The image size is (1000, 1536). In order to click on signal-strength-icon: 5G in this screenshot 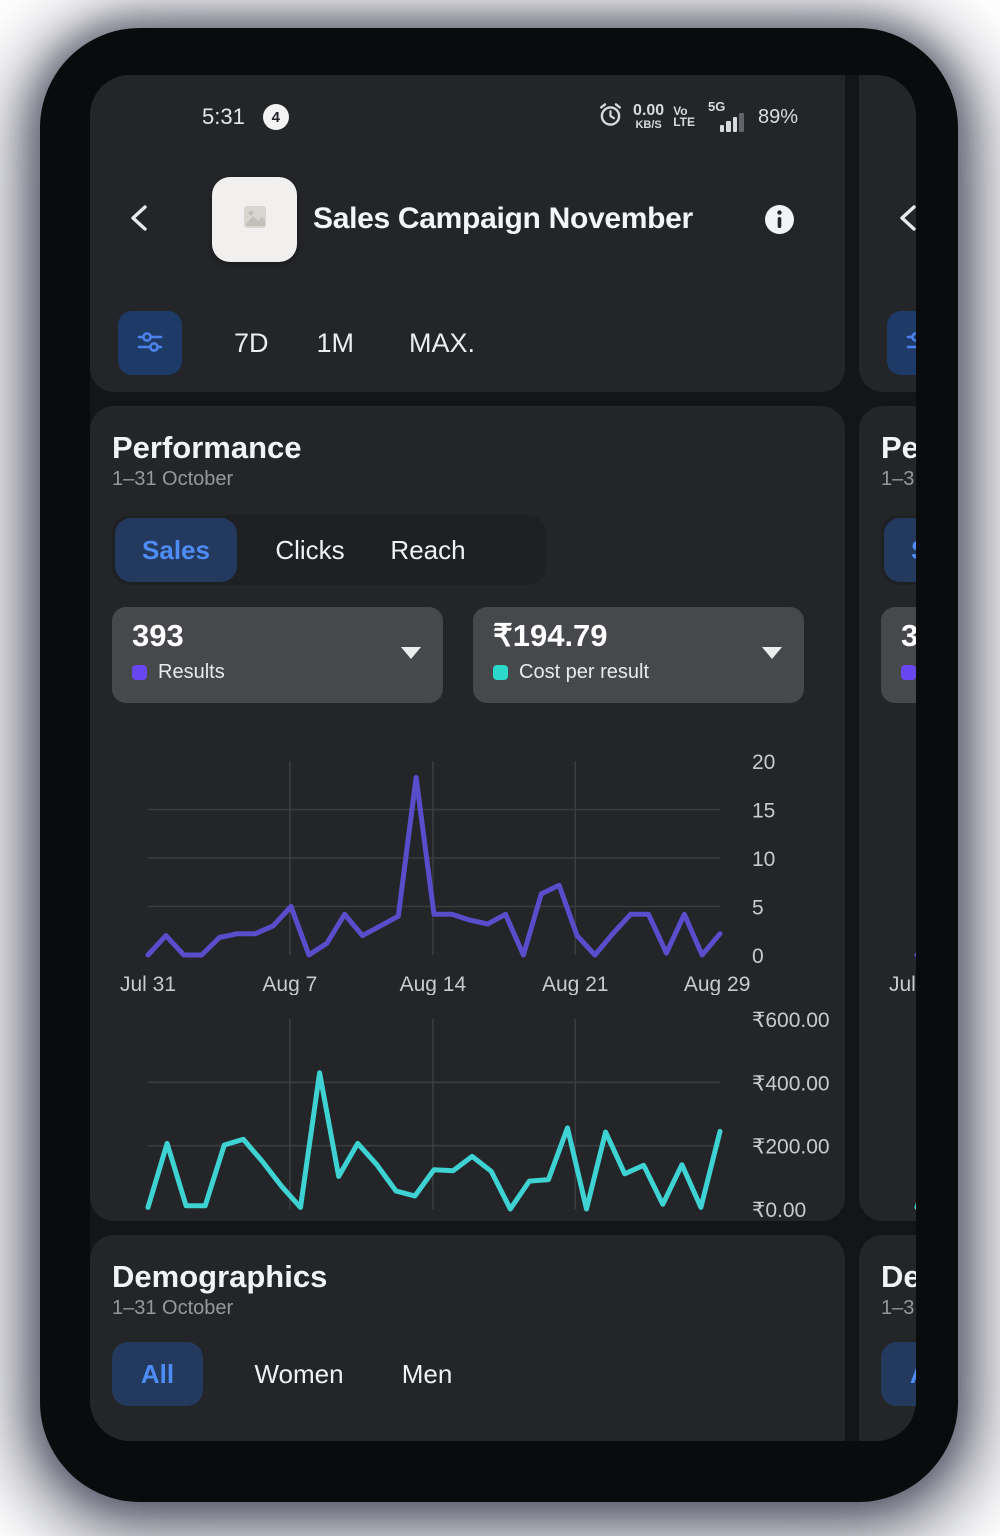, I will do `click(725, 117)`.